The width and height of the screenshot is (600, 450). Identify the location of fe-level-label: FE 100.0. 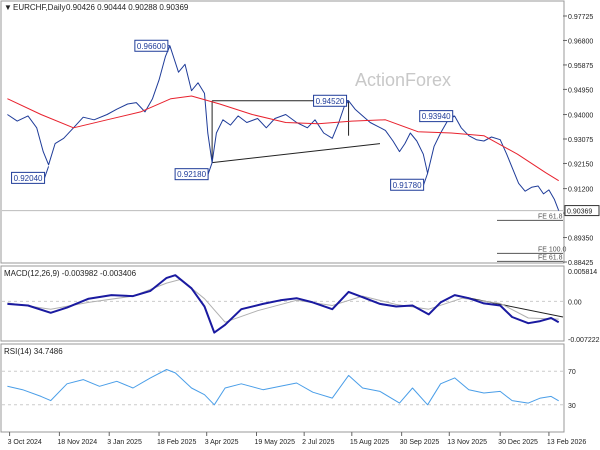
(552, 249).